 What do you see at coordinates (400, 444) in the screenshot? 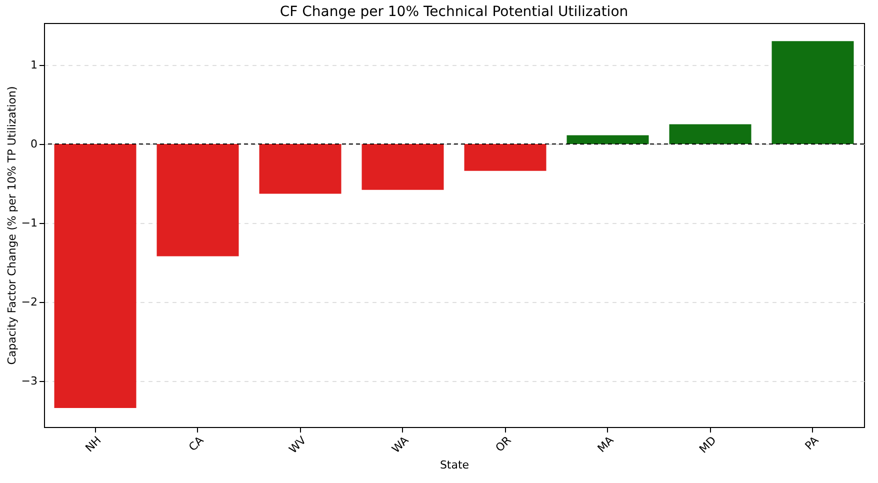
I see `x-tick-label: WA` at bounding box center [400, 444].